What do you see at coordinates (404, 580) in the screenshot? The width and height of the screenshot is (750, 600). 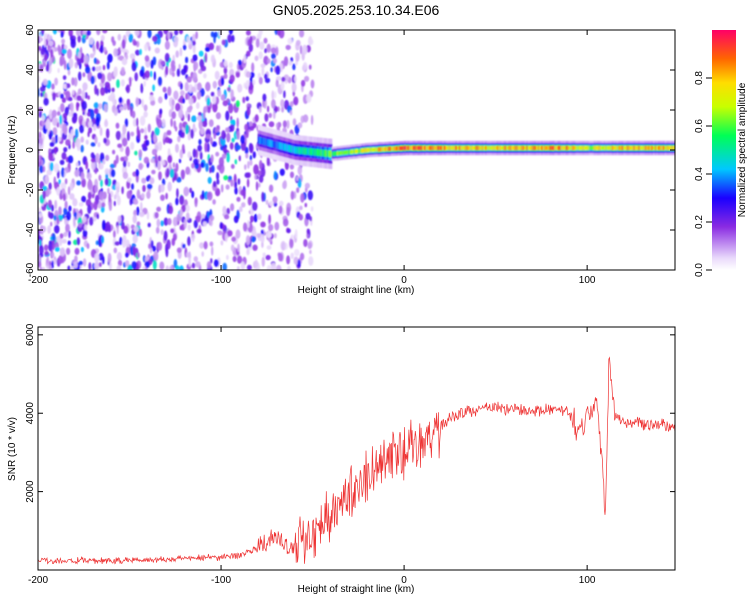 I see `x-tick-label: 0` at bounding box center [404, 580].